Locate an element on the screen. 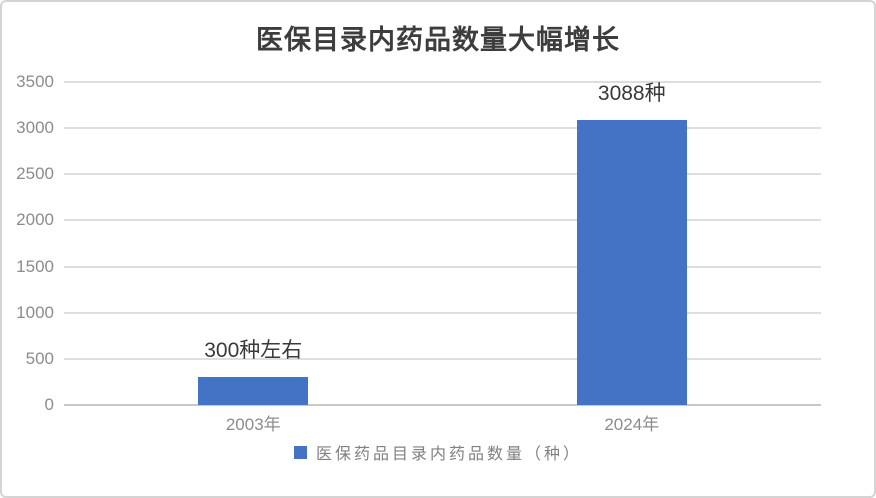 The height and width of the screenshot is (498, 876). y-tick-label: 3000 is located at coordinates (35, 128).